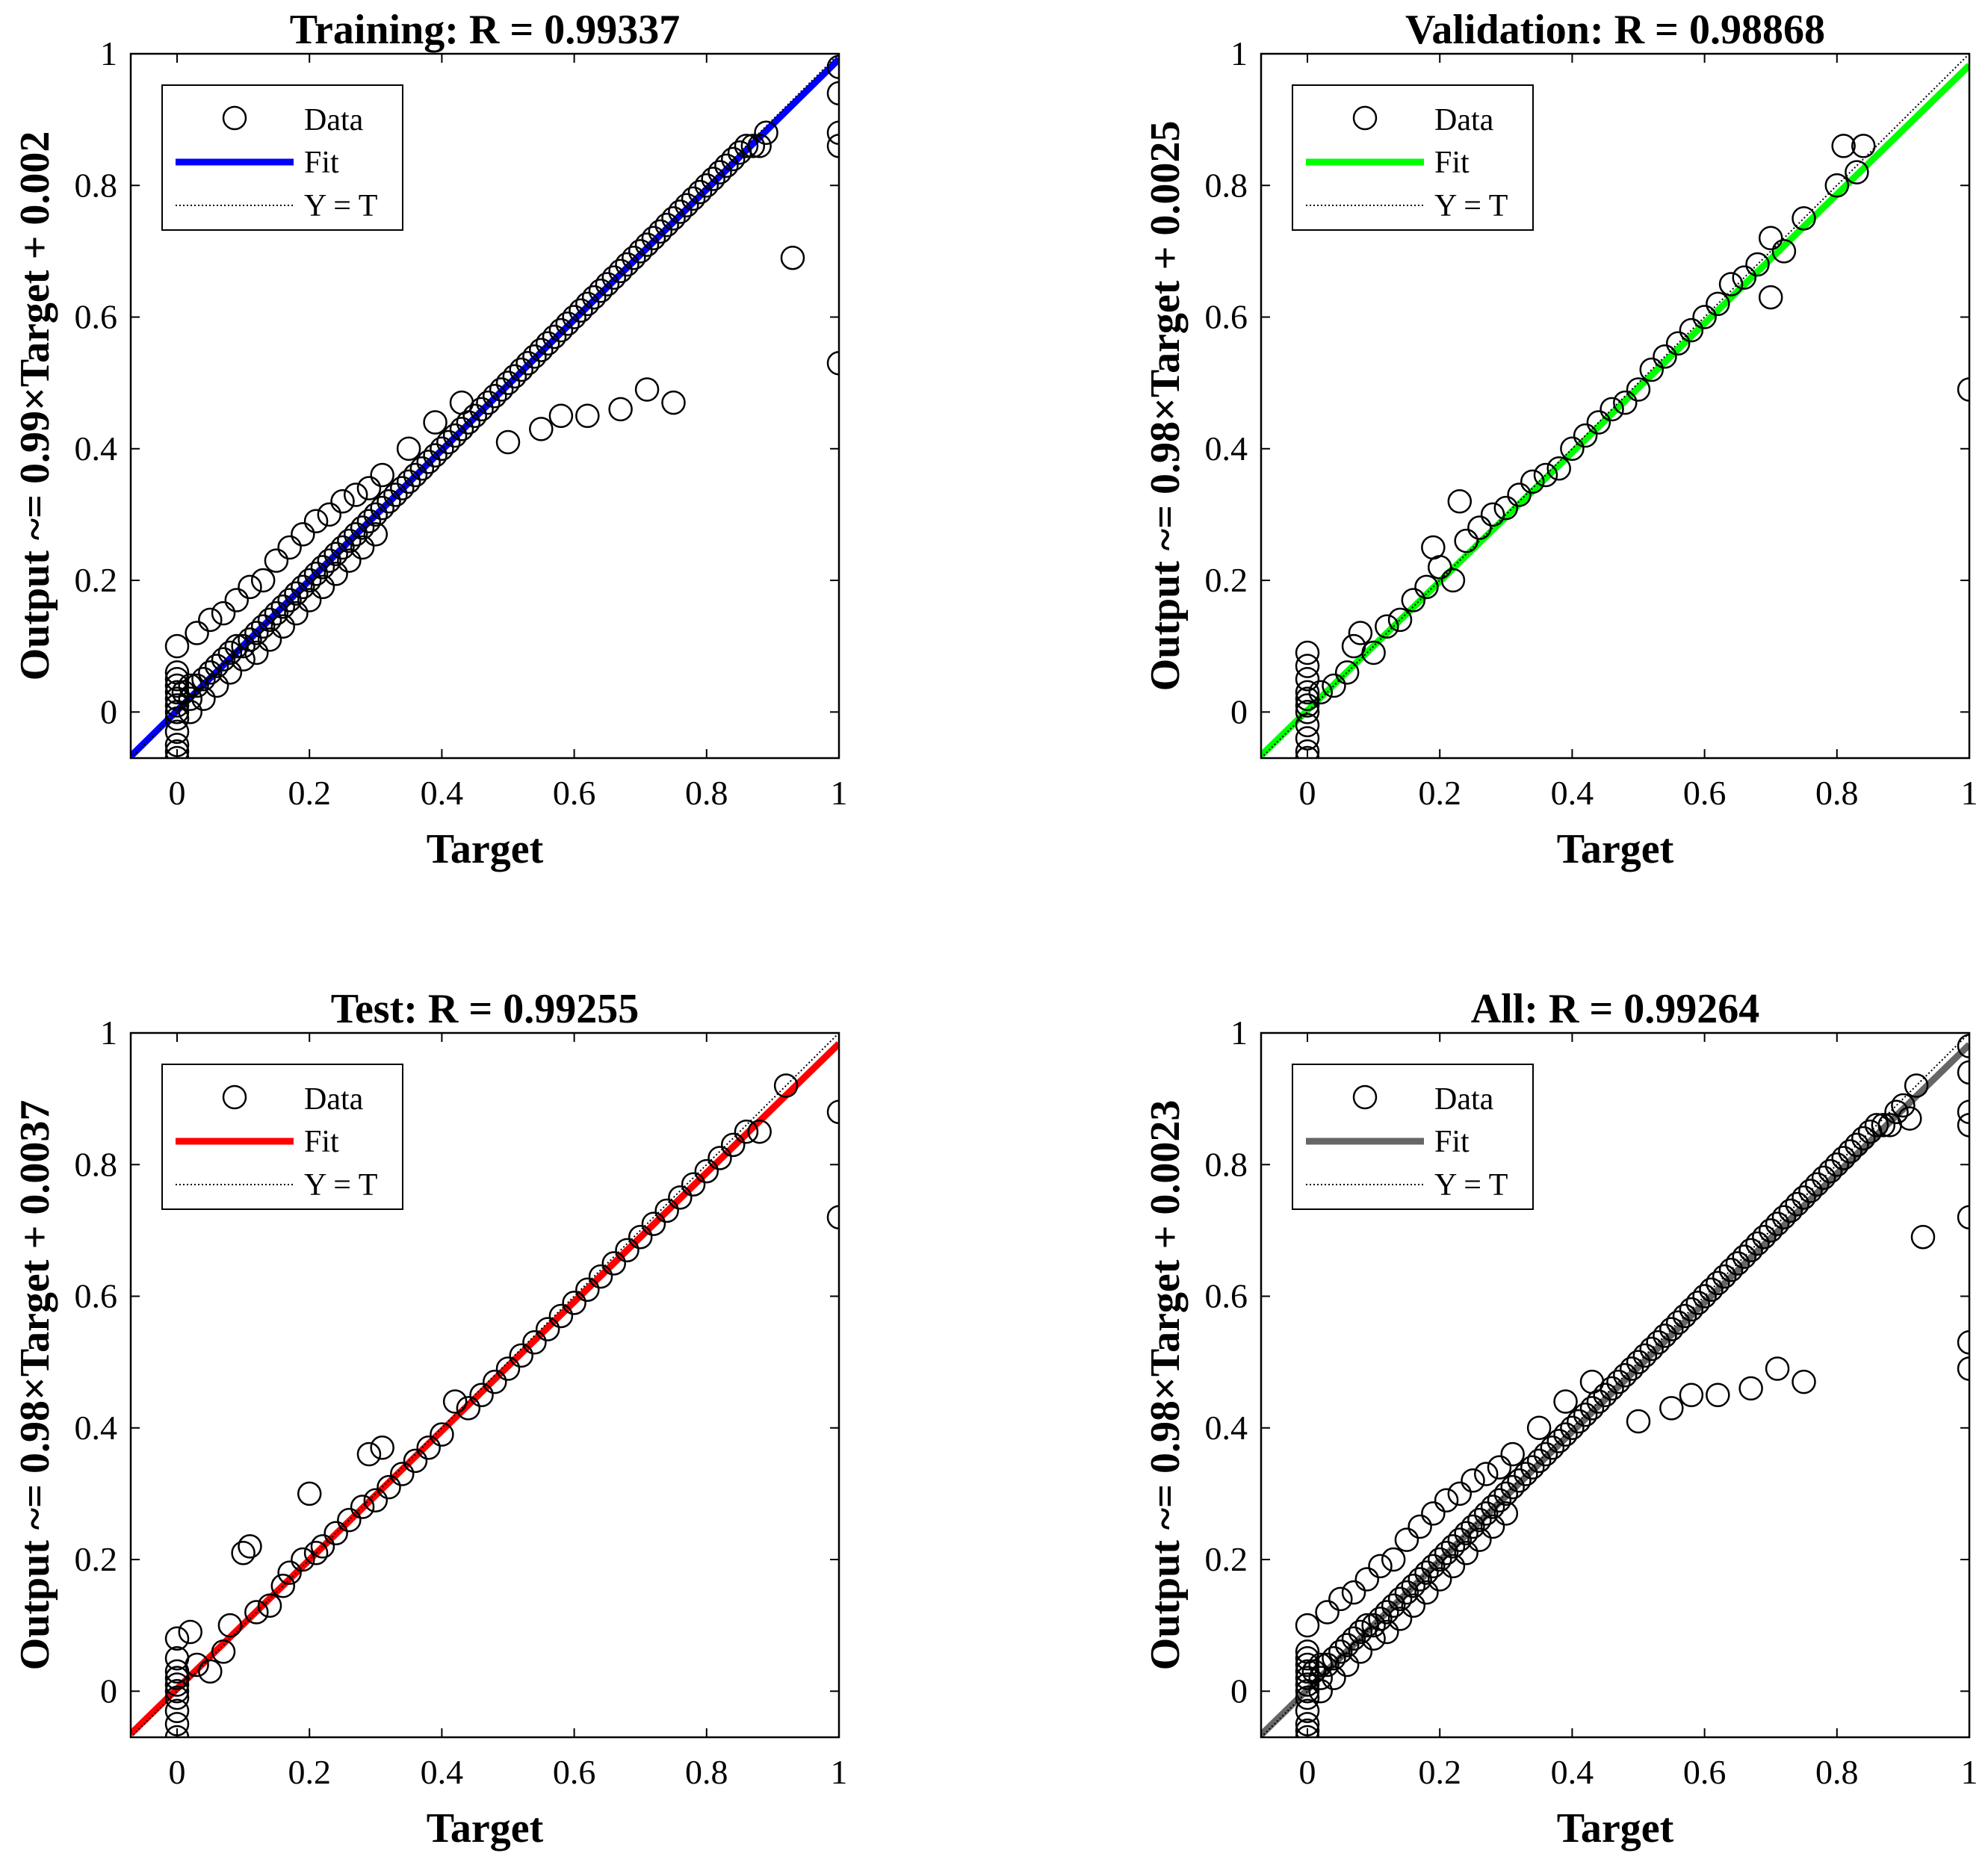 The height and width of the screenshot is (1862, 1988). What do you see at coordinates (1239, 53) in the screenshot?
I see `y-tick-label: 1` at bounding box center [1239, 53].